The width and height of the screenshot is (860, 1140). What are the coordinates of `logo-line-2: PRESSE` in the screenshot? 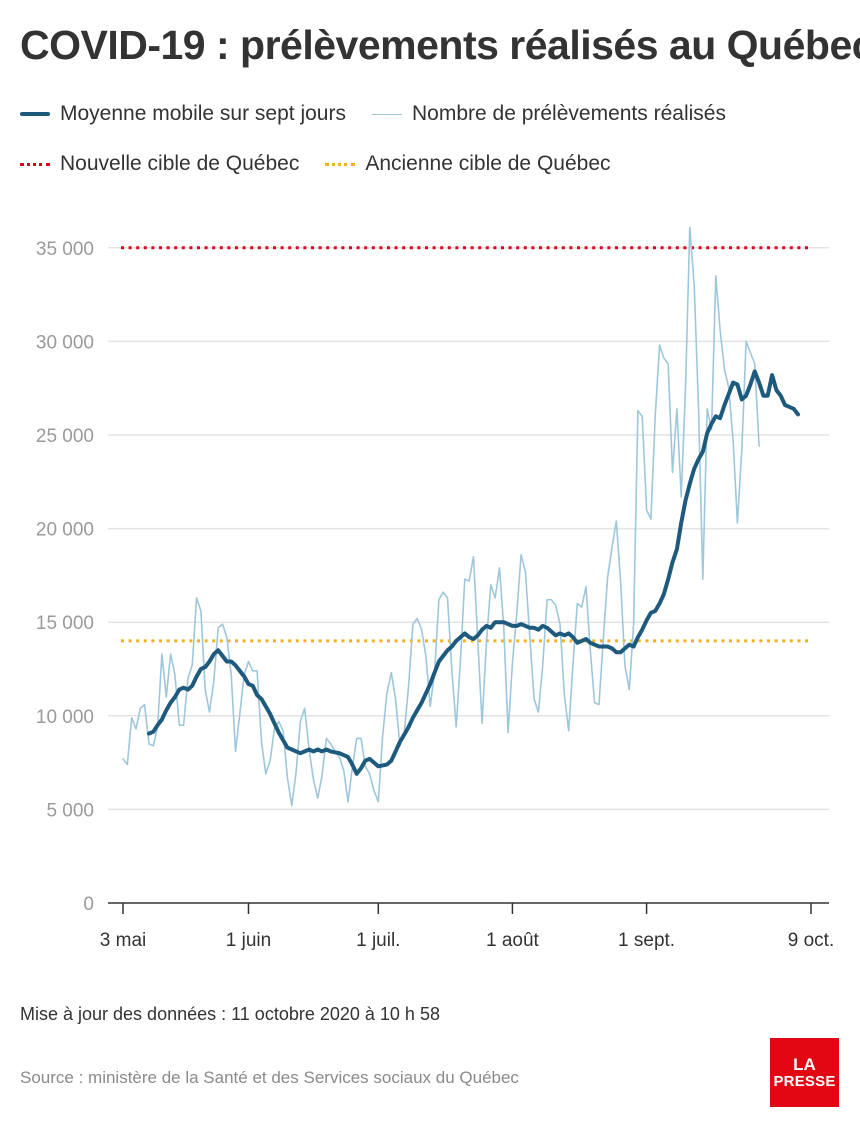 It's located at (804, 1081).